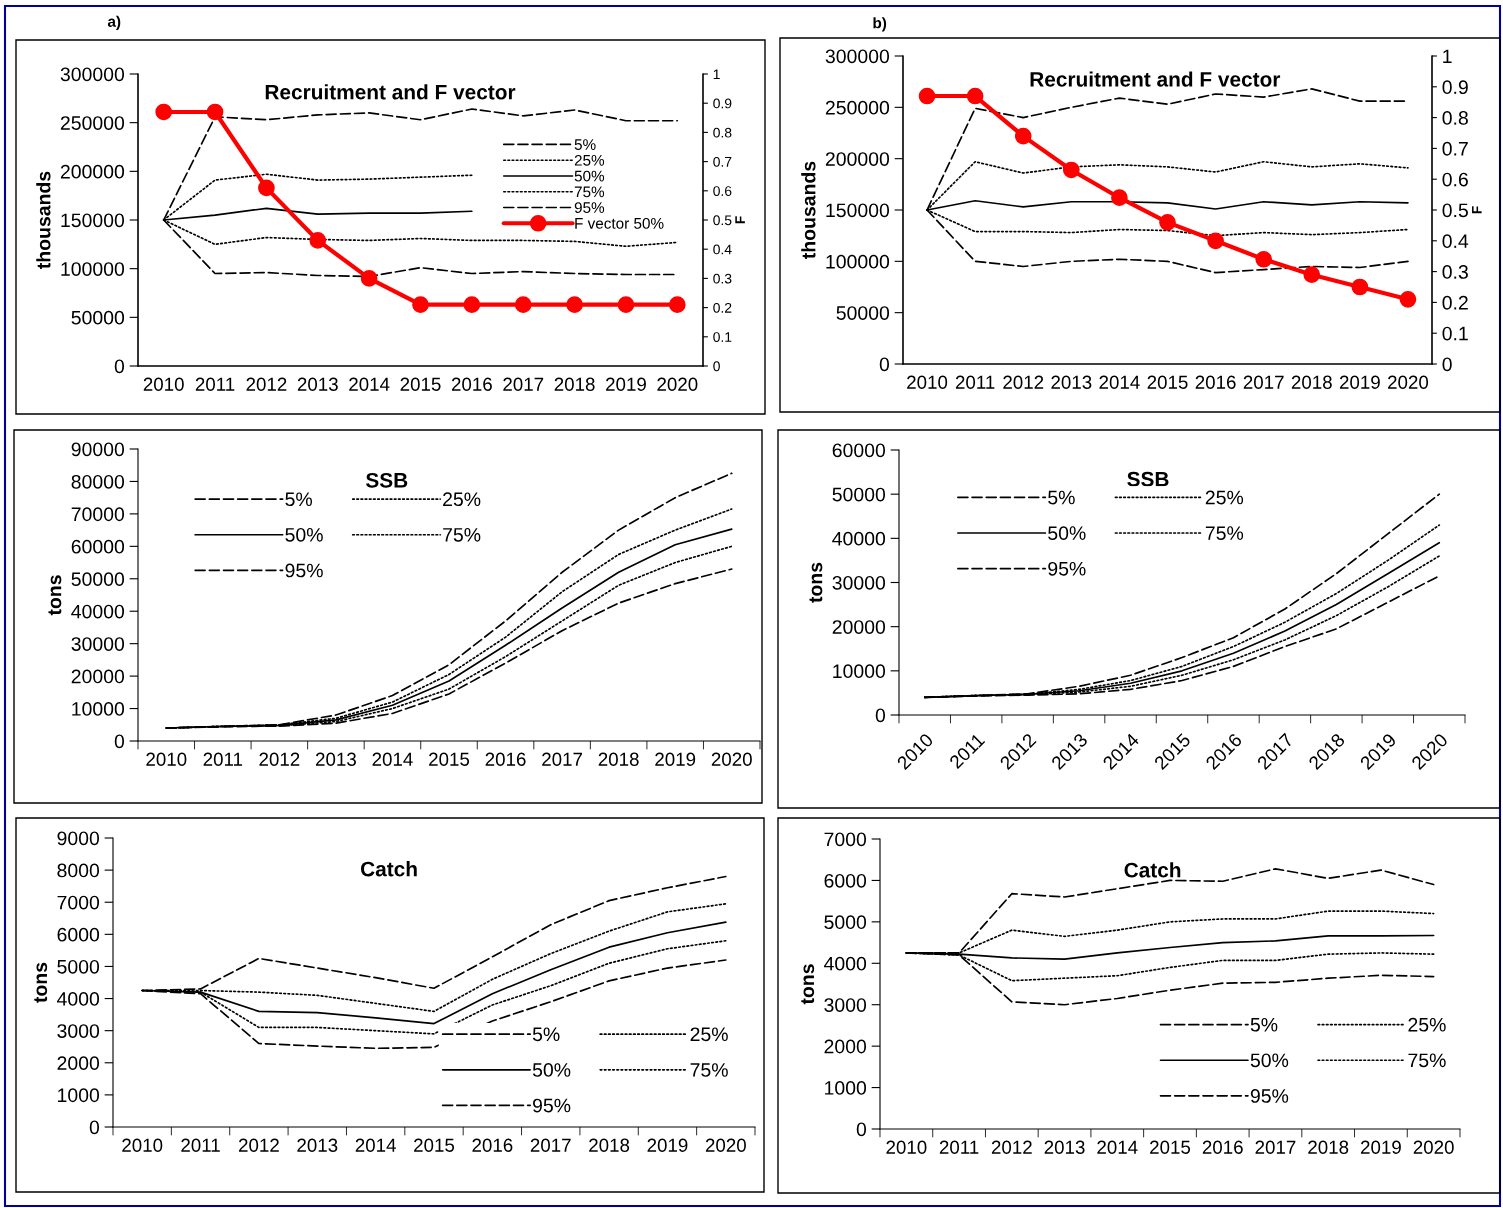 The height and width of the screenshot is (1208, 1503). I want to click on y-tick-label: 40000, so click(98, 611).